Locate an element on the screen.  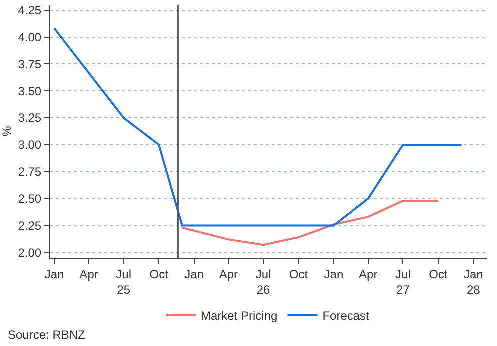
y-tick-label: 3.25 is located at coordinates (30, 118).